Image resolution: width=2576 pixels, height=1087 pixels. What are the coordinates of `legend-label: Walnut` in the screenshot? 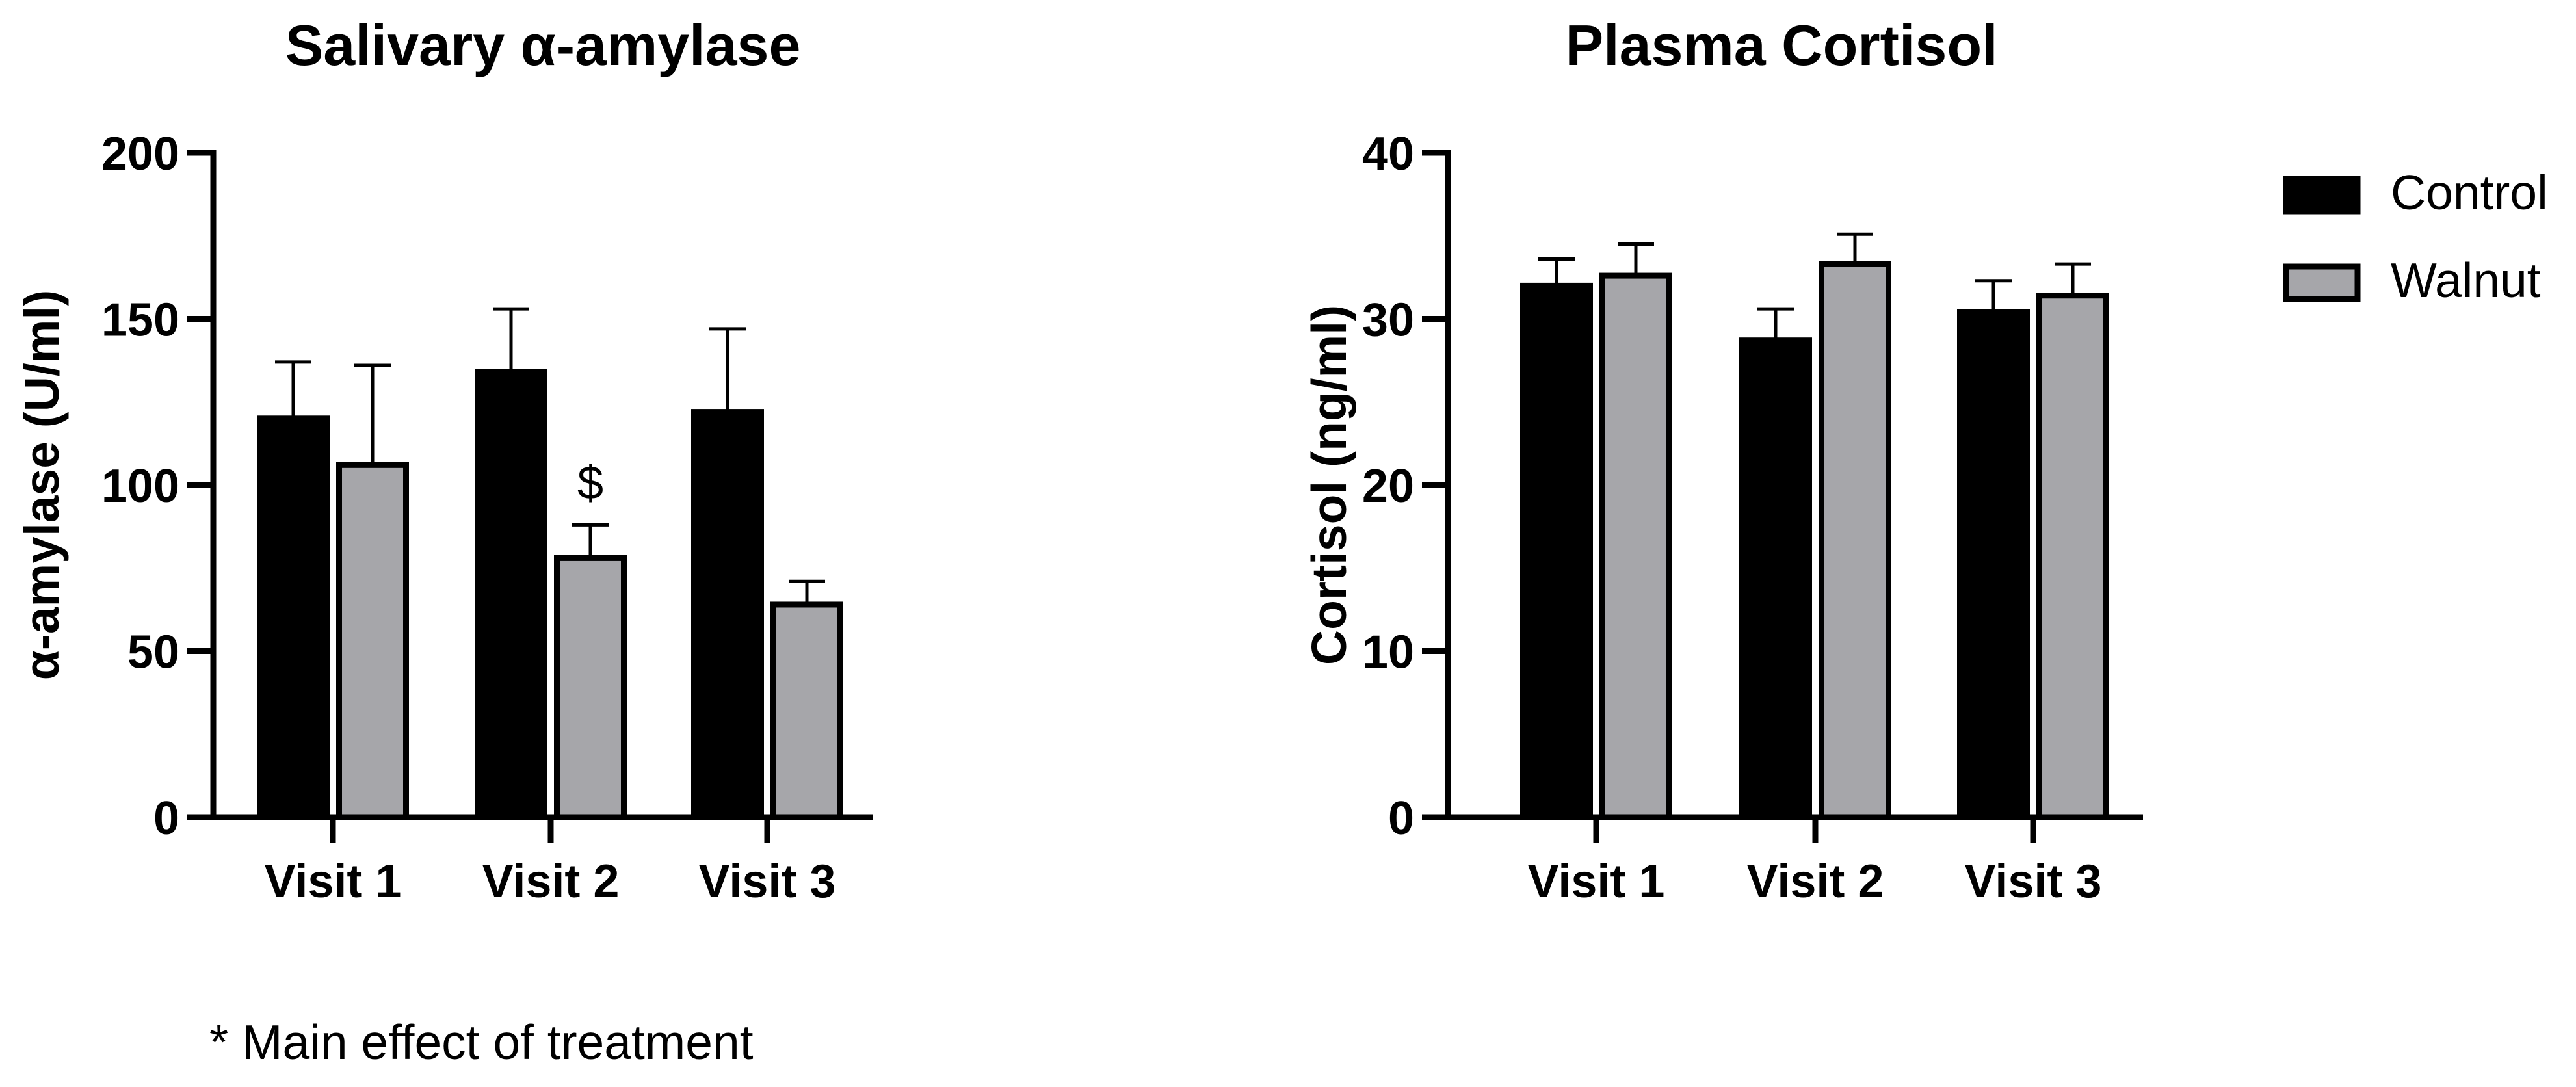 It's located at (2466, 281).